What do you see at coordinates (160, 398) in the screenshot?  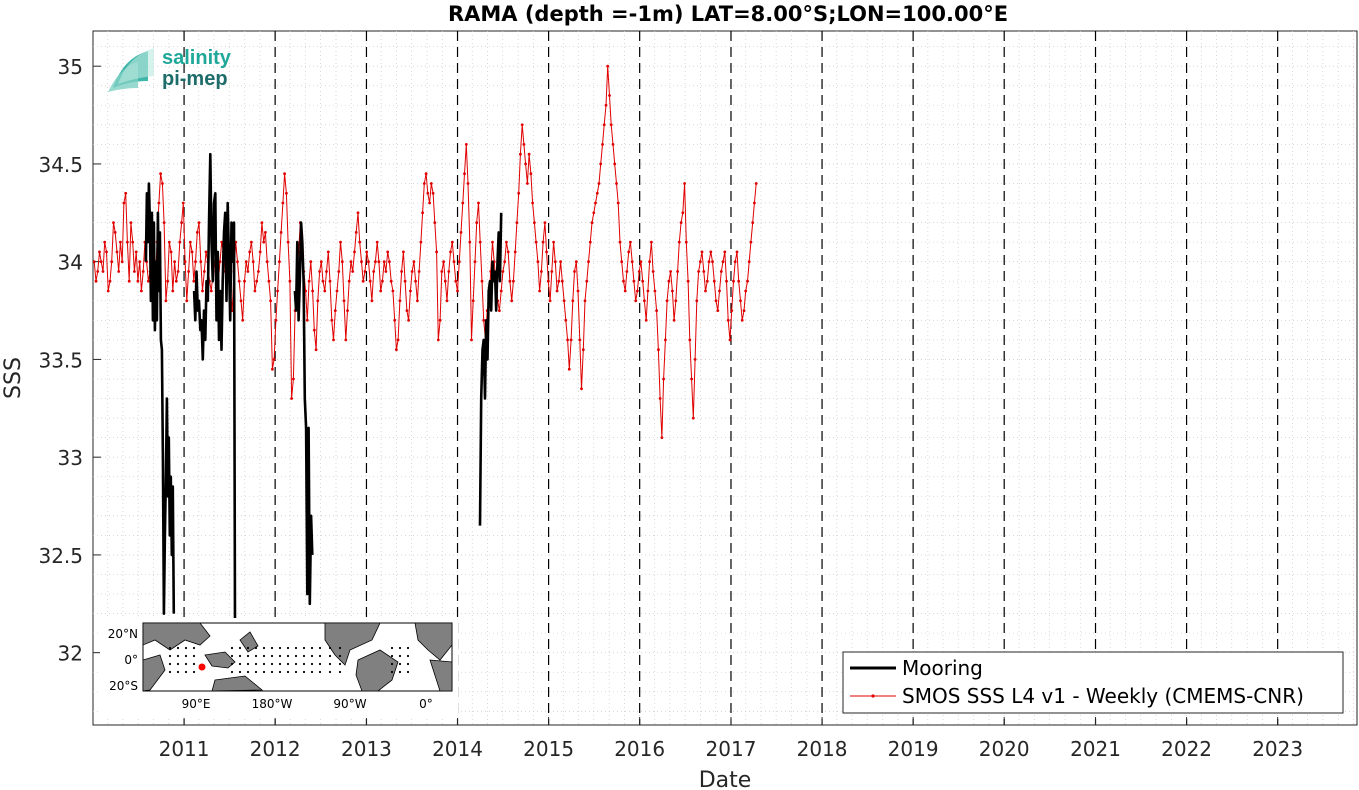 I see `series-line-mooring` at bounding box center [160, 398].